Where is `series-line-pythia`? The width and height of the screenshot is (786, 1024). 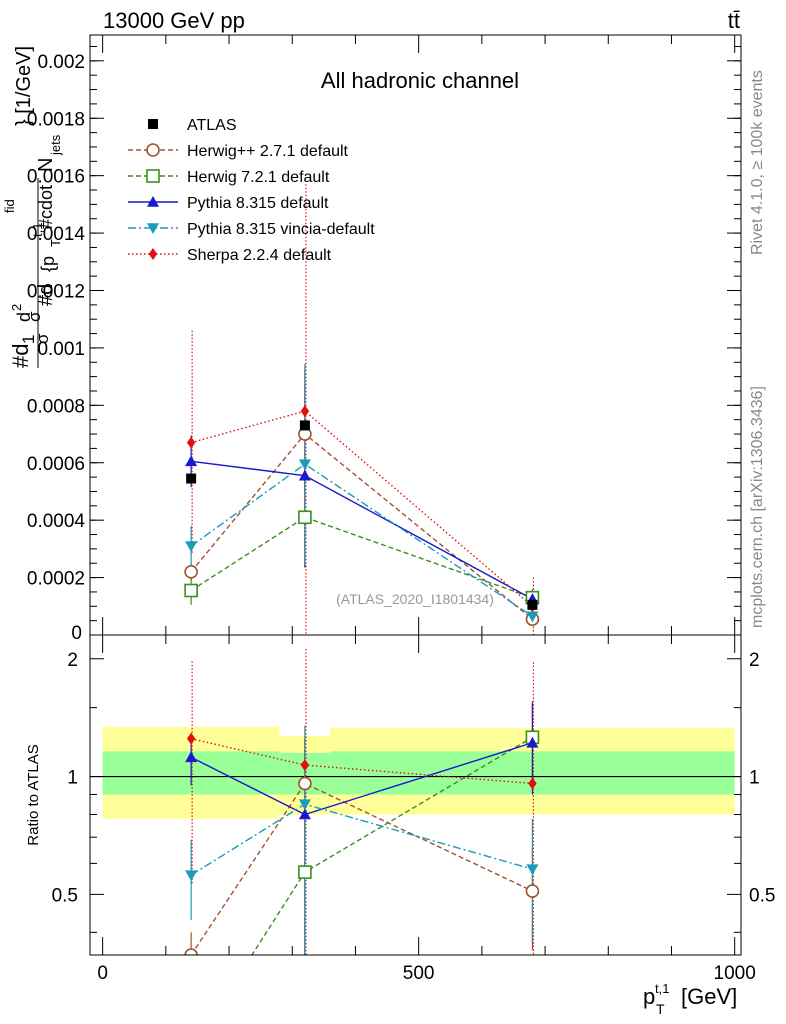 series-line-pythia is located at coordinates (362, 530).